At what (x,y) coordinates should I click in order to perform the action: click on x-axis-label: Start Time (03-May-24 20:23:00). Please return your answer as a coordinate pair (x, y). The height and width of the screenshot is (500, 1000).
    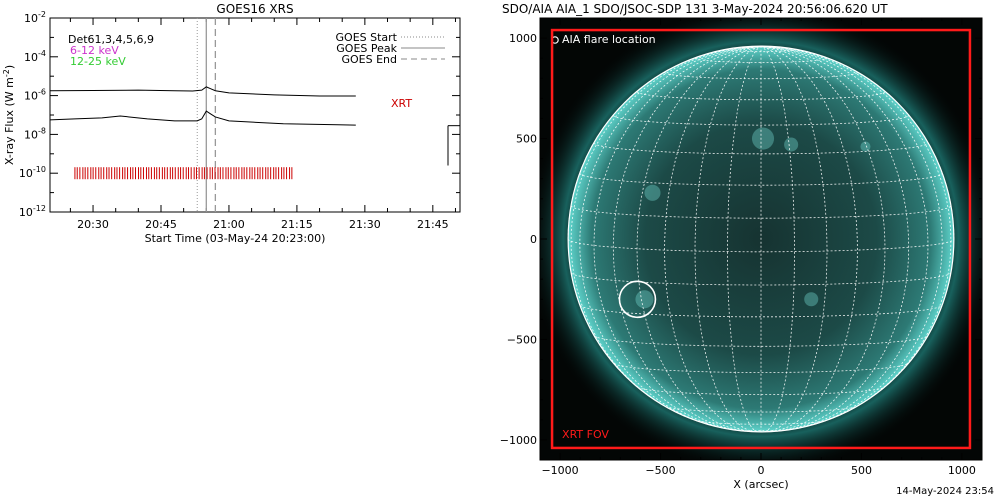
    Looking at the image, I should click on (235, 238).